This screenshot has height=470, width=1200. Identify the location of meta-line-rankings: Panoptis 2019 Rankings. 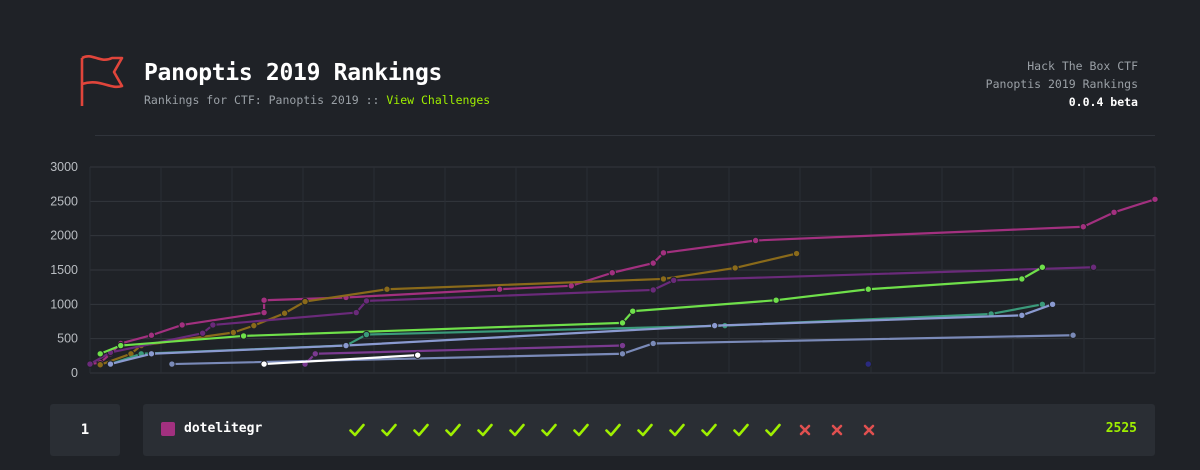
(1061, 84).